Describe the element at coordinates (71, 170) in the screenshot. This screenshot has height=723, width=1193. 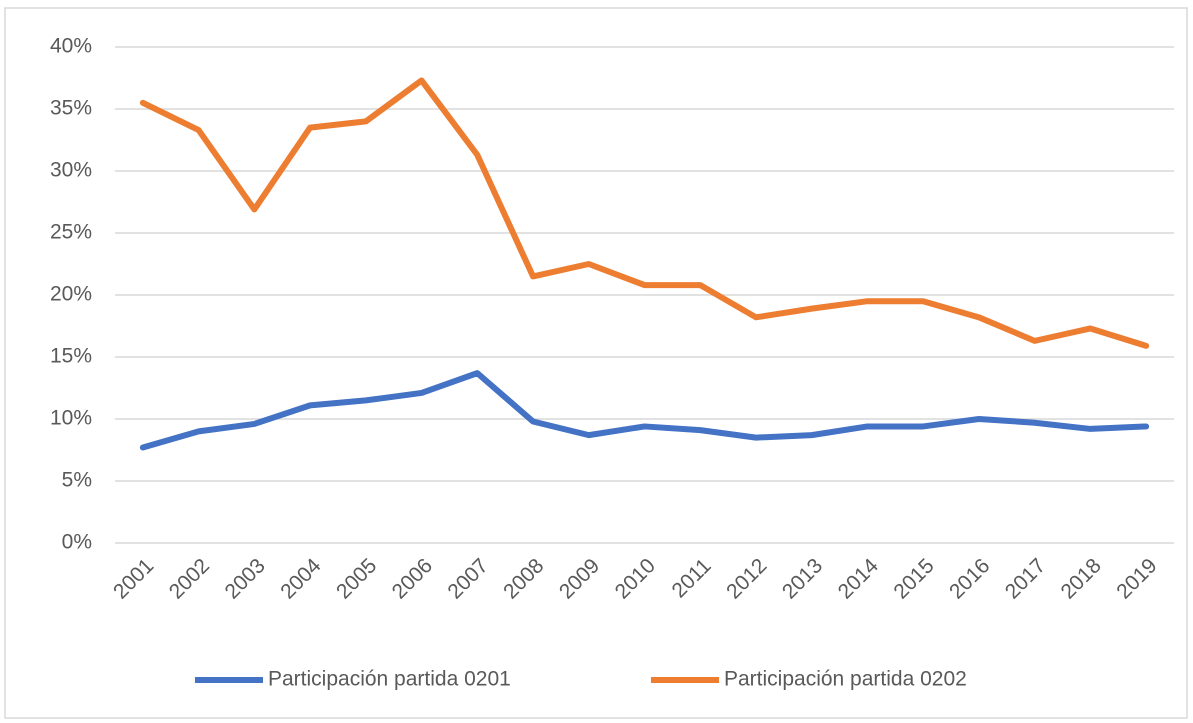
I see `y-tick-label: 30%` at that location.